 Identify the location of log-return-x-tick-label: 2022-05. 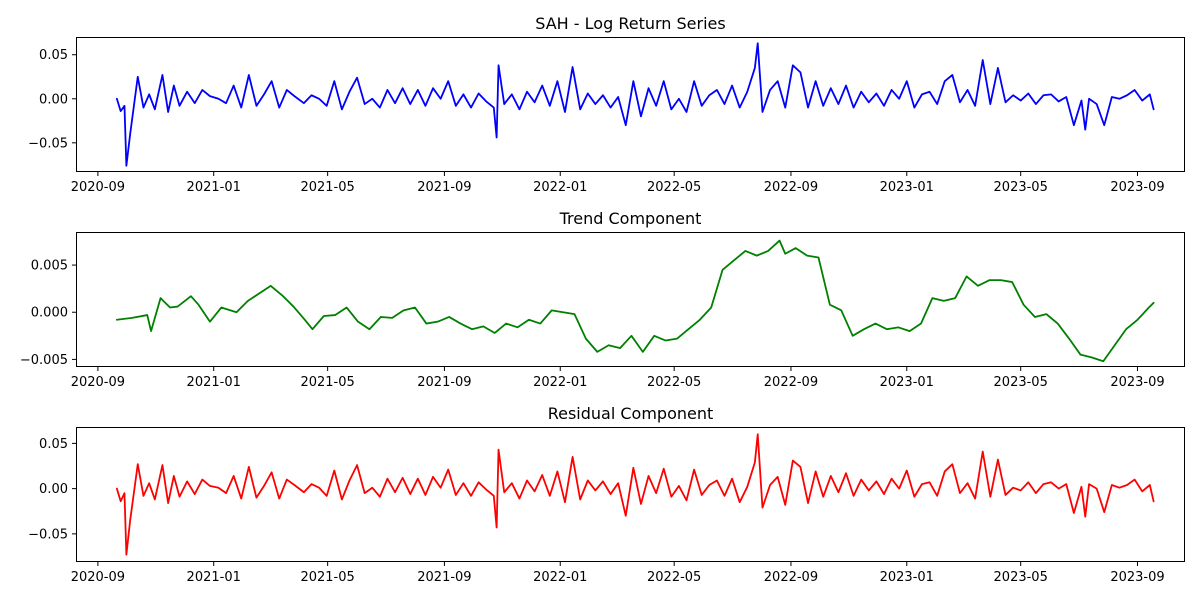
(674, 187).